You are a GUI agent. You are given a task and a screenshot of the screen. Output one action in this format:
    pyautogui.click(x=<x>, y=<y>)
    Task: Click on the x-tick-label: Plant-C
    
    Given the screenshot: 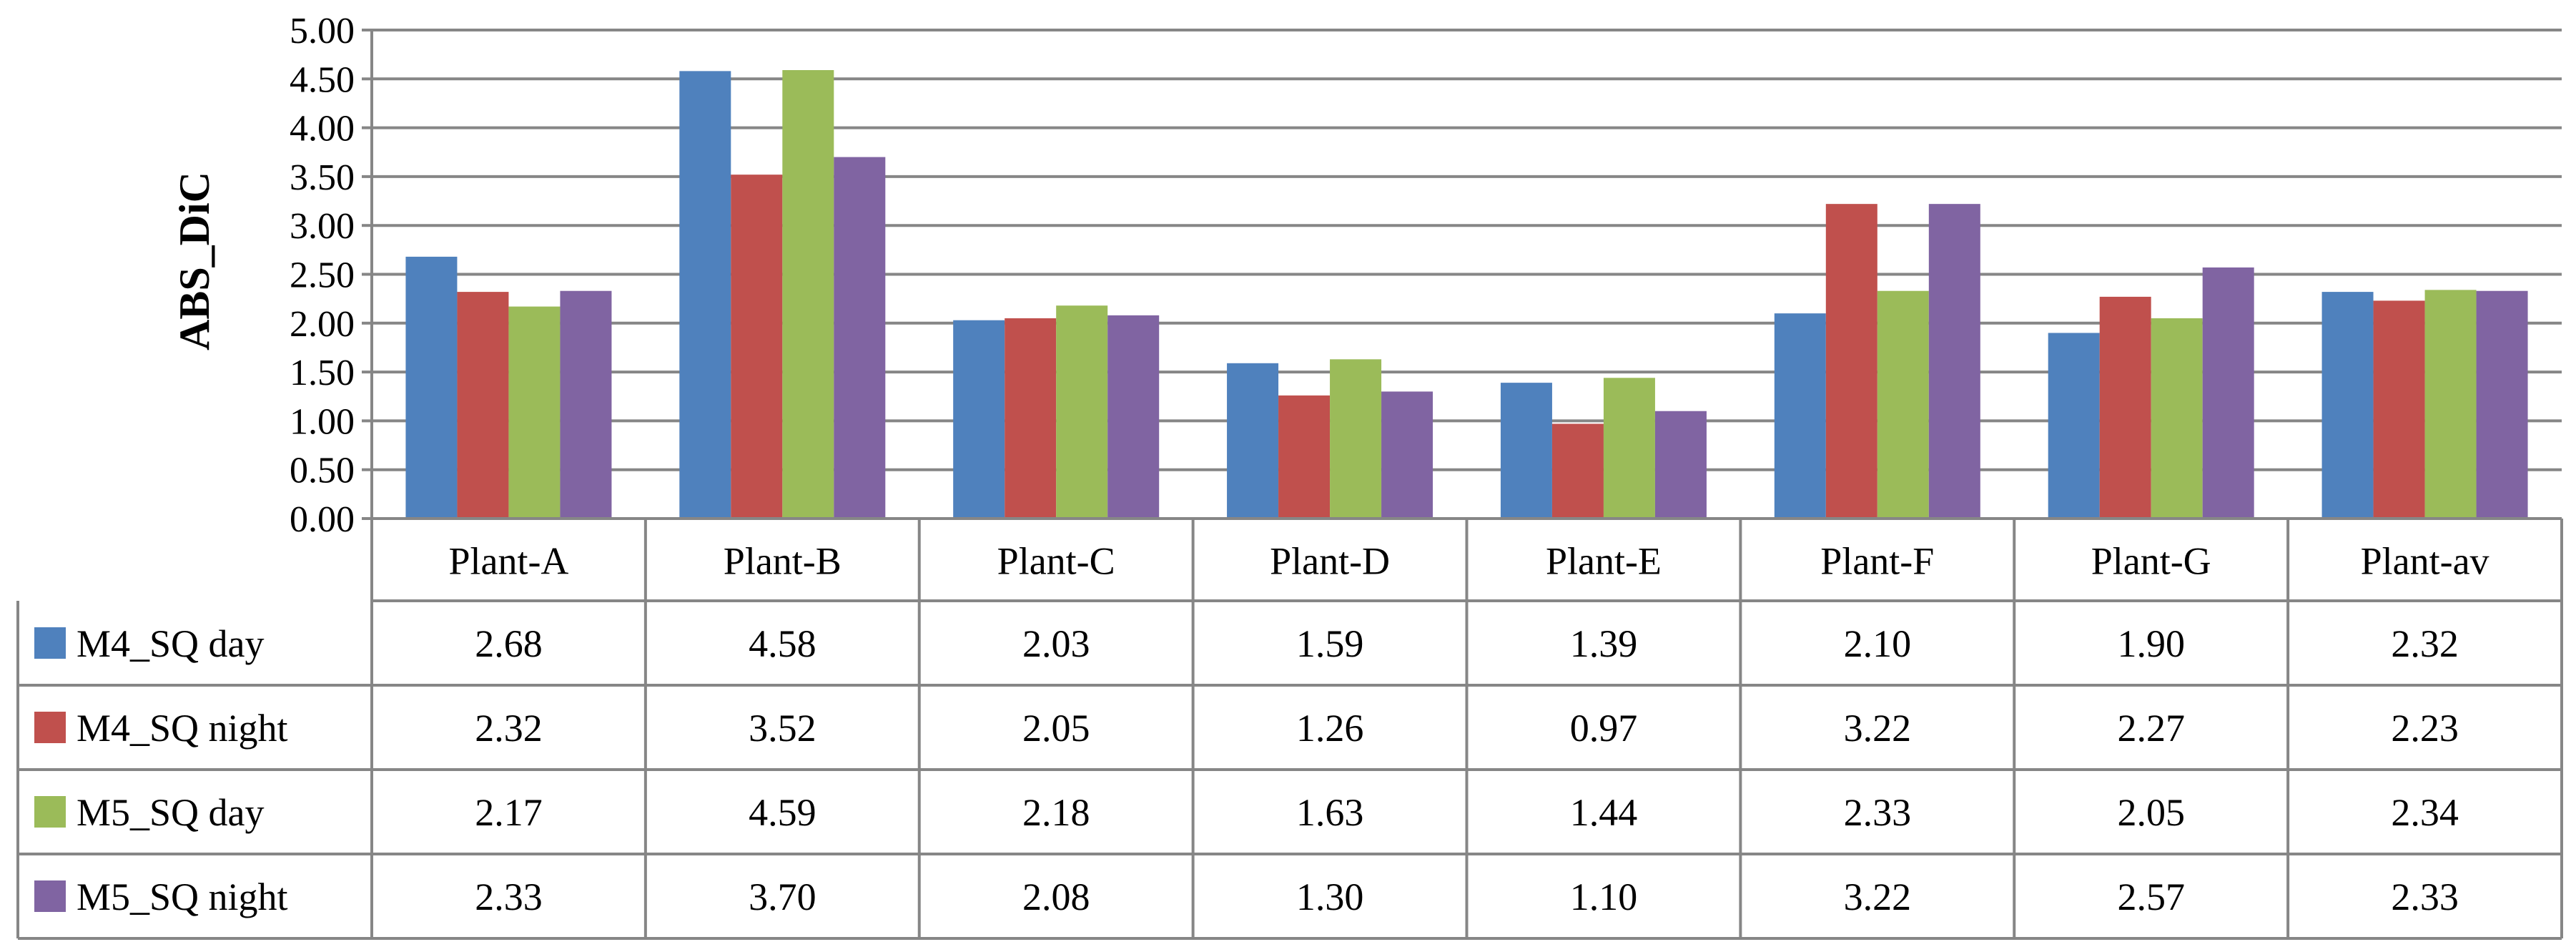 What is the action you would take?
    pyautogui.click(x=1056, y=561)
    